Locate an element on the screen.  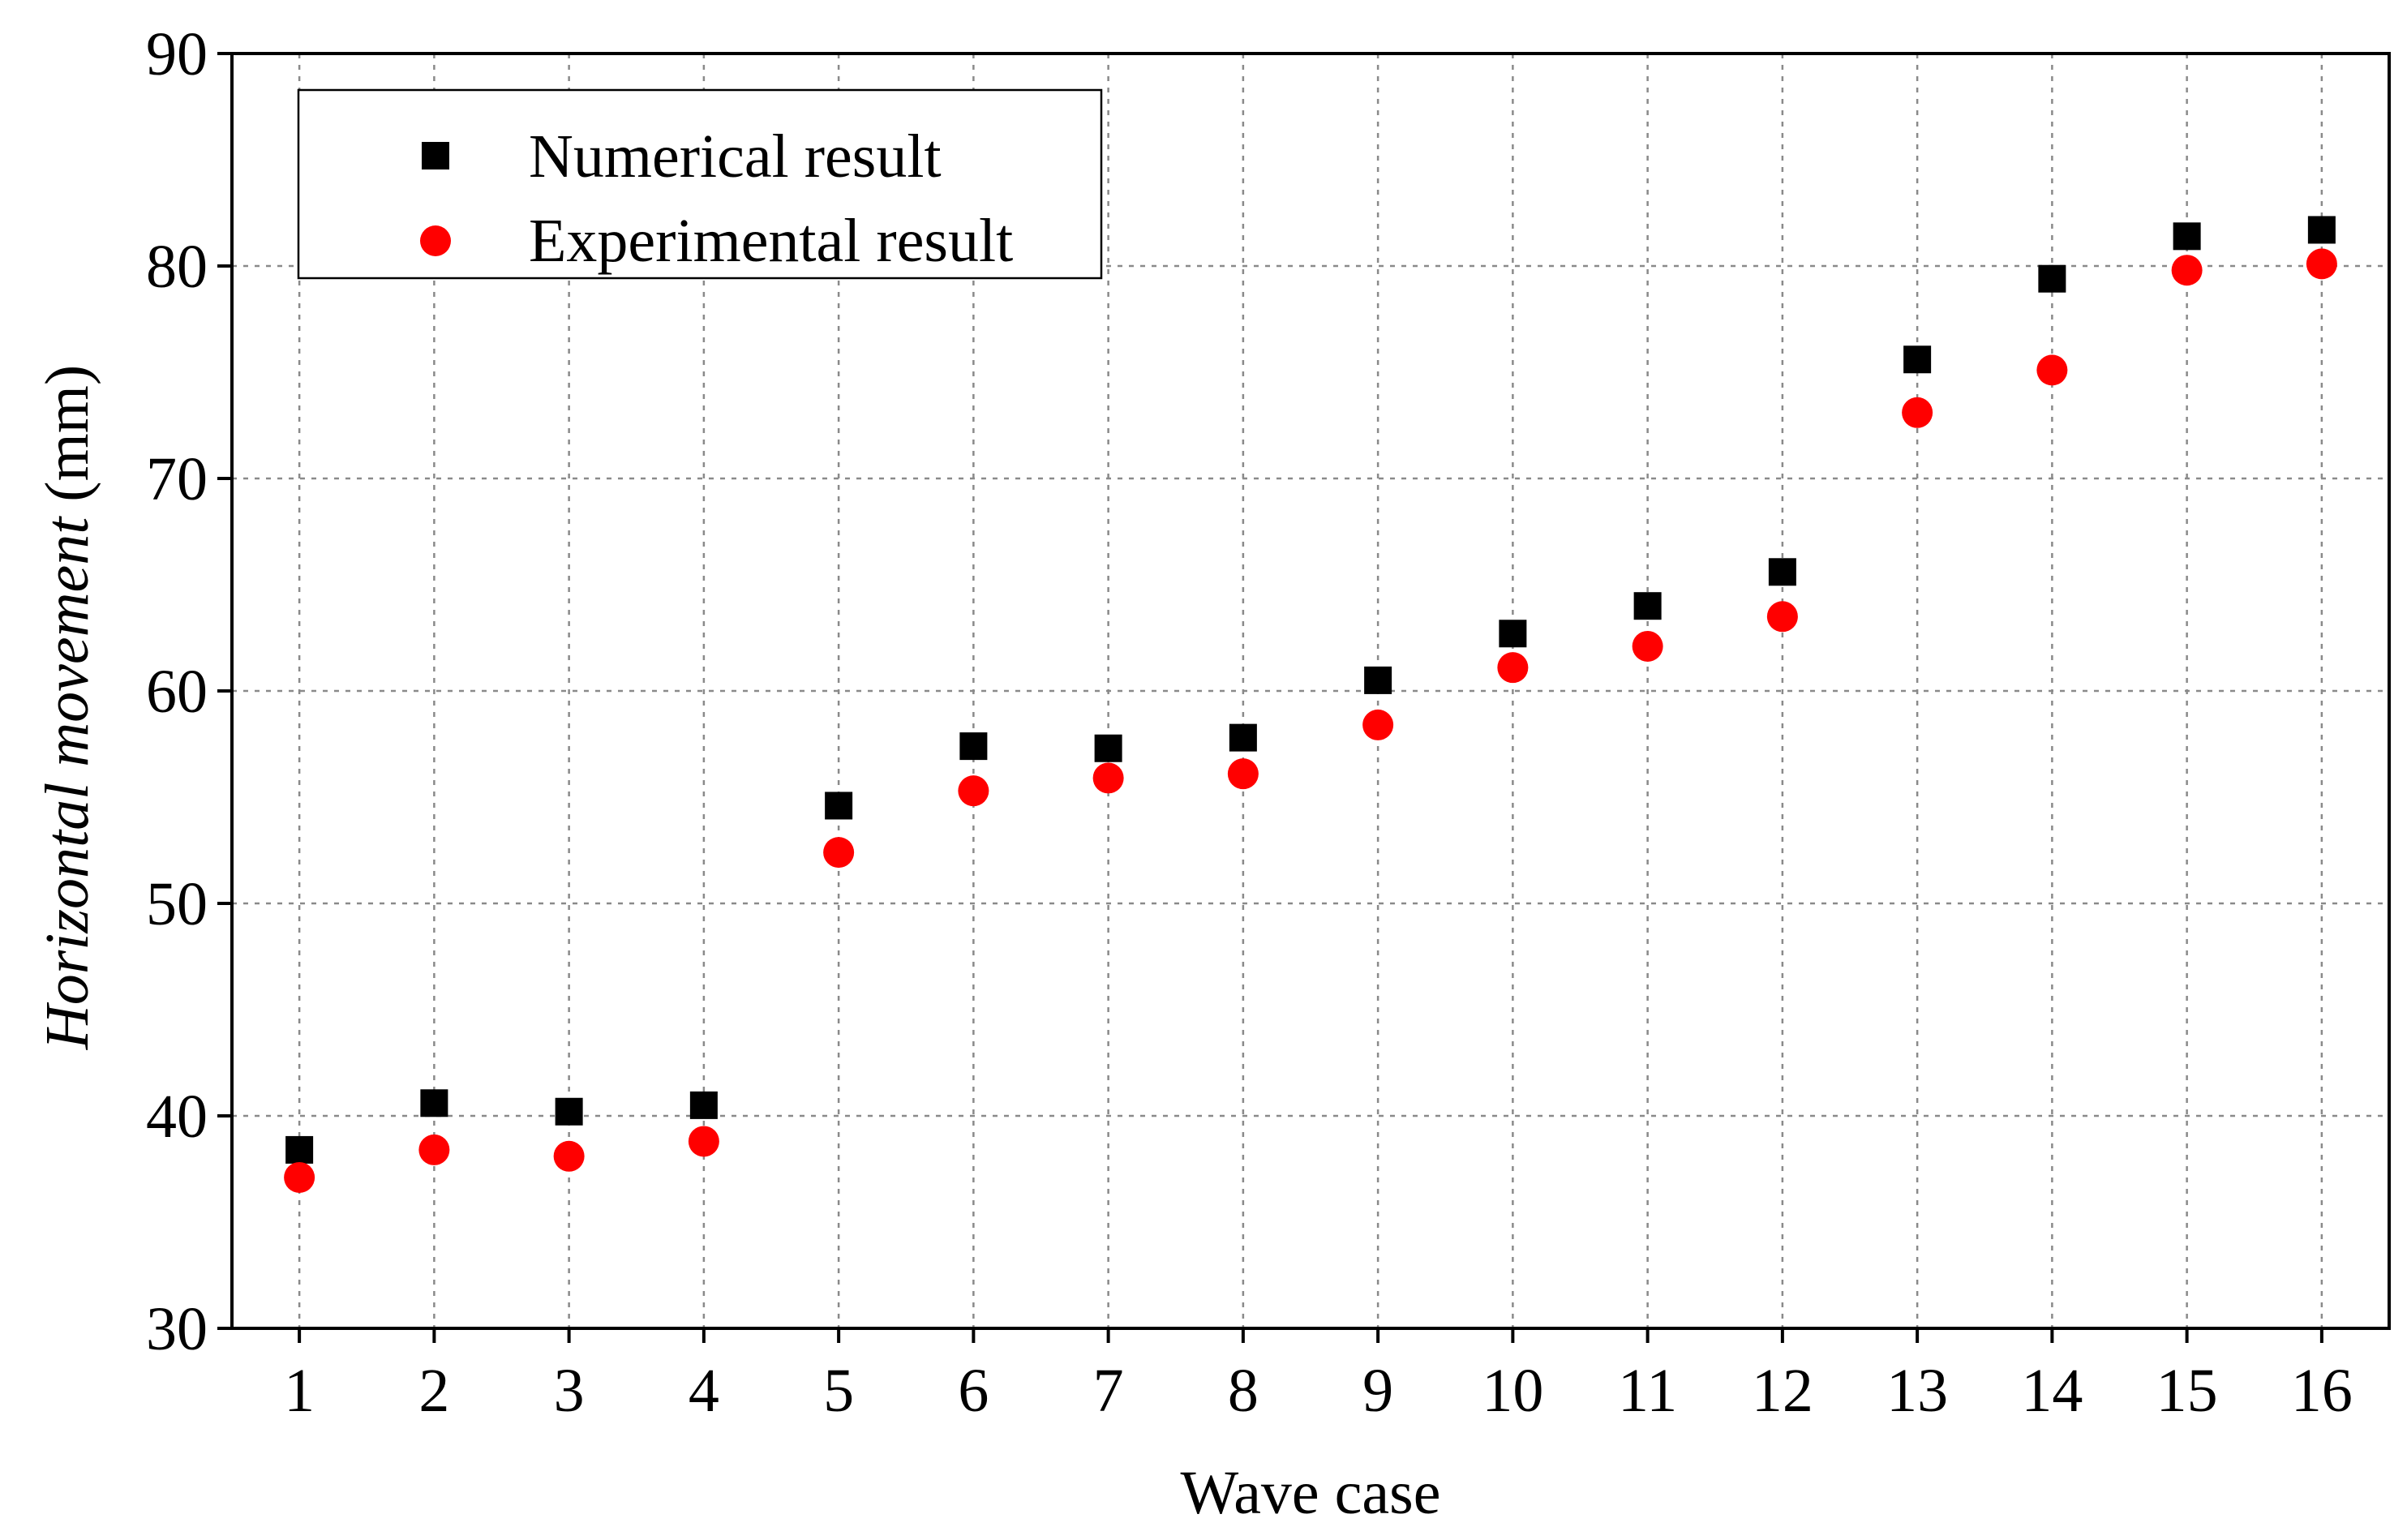
x-tick-label: 13 is located at coordinates (1917, 1391).